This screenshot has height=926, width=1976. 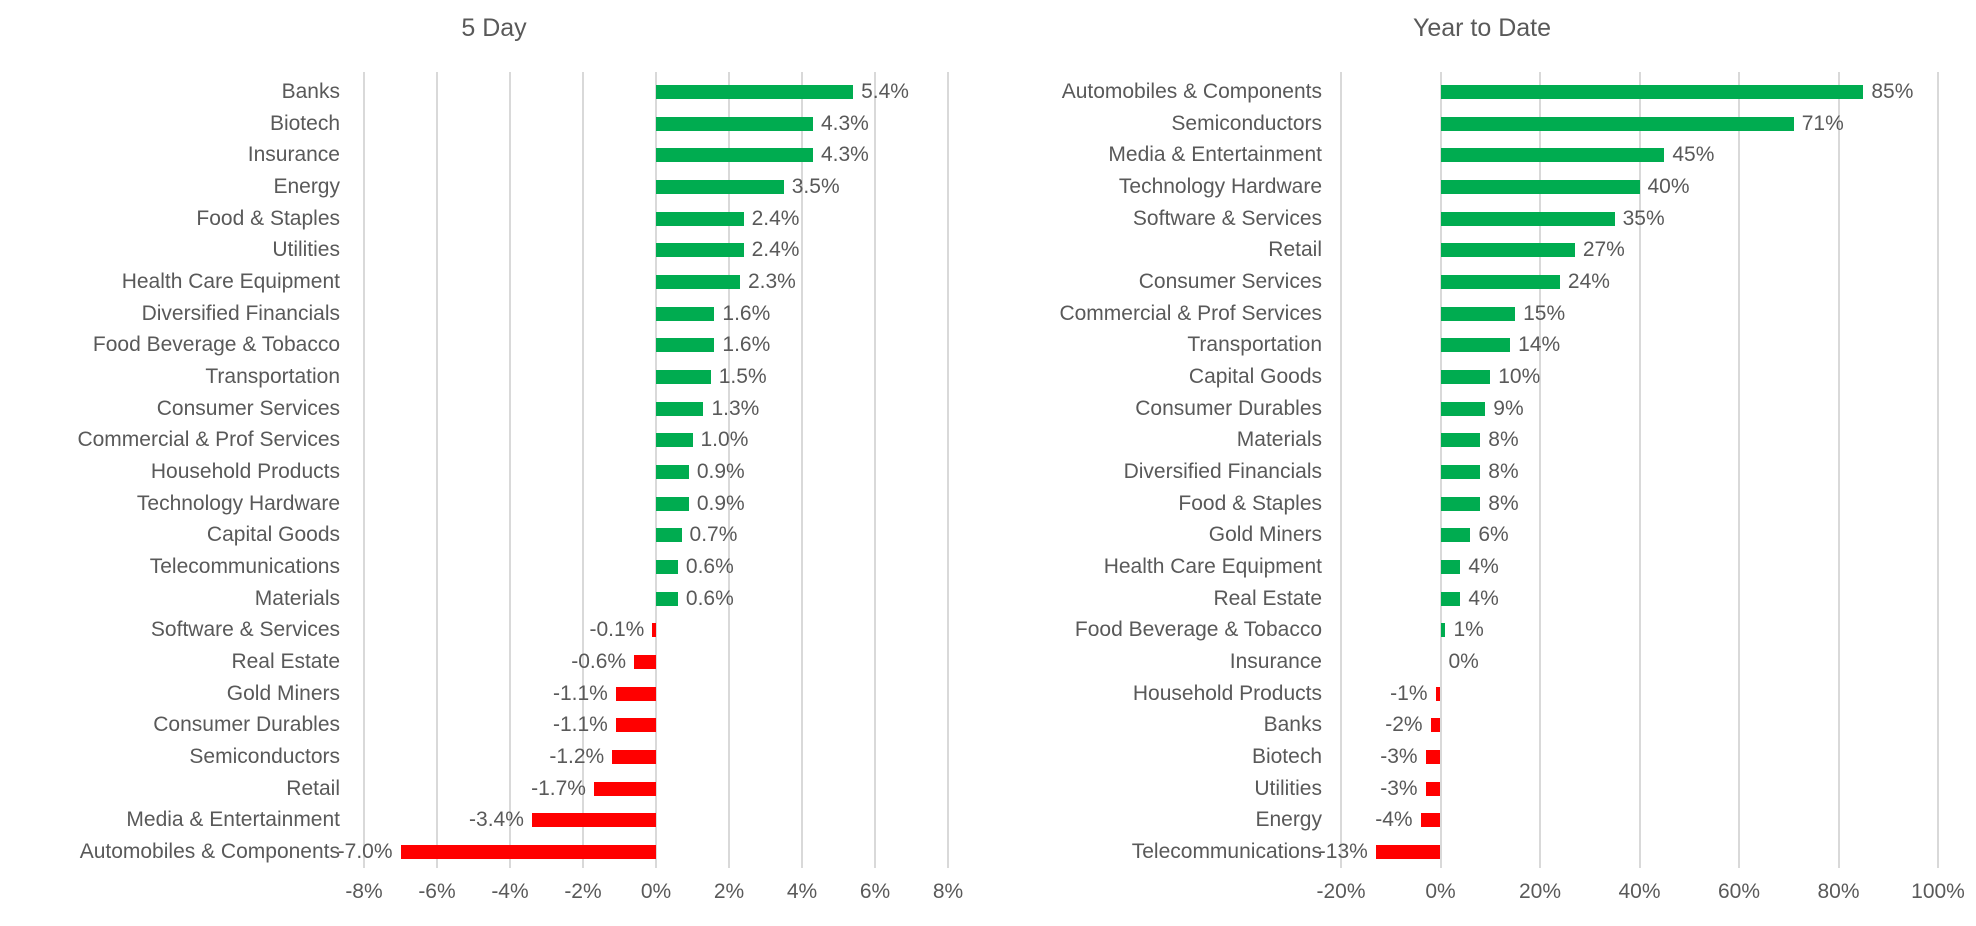 I want to click on category-label: Semiconductors, so click(x=264, y=757).